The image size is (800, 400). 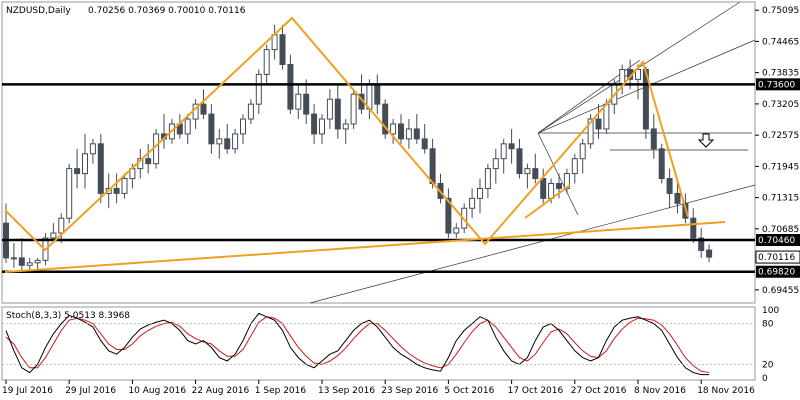 What do you see at coordinates (27, 391) in the screenshot?
I see `time-tick-label: 19 Jul 2016` at bounding box center [27, 391].